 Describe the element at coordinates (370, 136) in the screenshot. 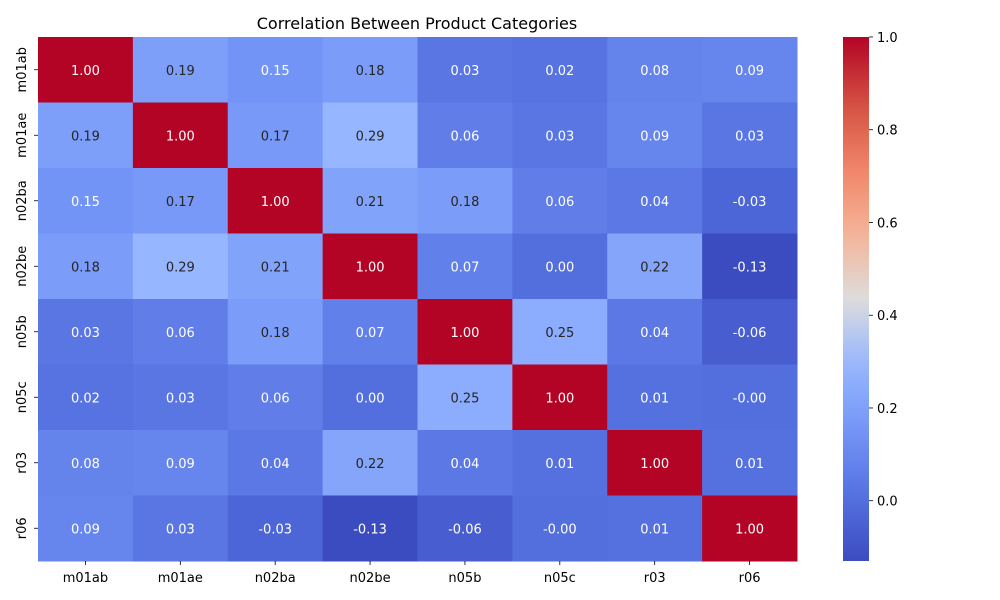

I see `cell-value-label: 0.29` at that location.